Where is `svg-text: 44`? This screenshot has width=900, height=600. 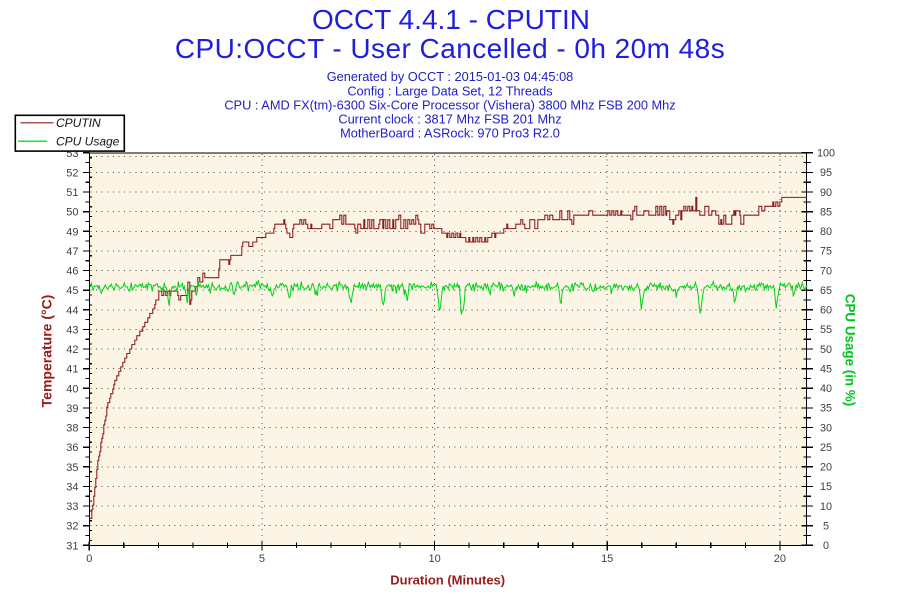
svg-text: 44 is located at coordinates (72, 311).